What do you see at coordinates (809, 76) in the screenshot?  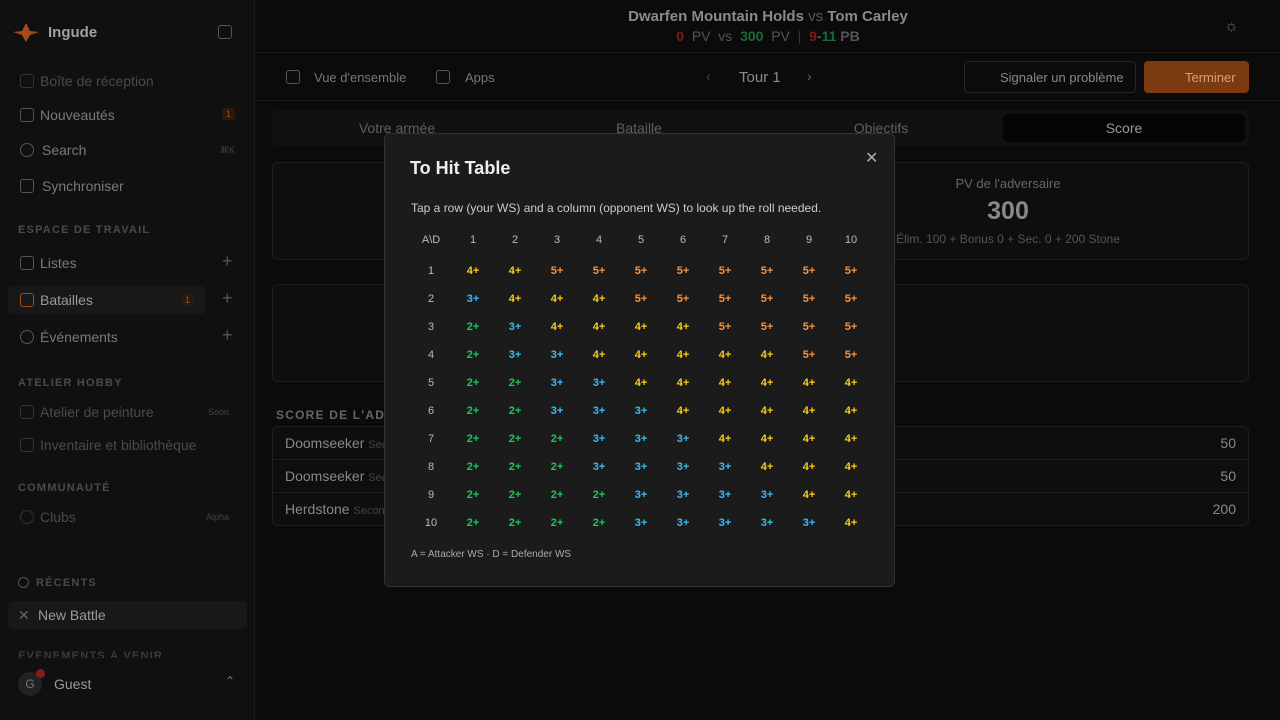 I see `next-turn: ›` at bounding box center [809, 76].